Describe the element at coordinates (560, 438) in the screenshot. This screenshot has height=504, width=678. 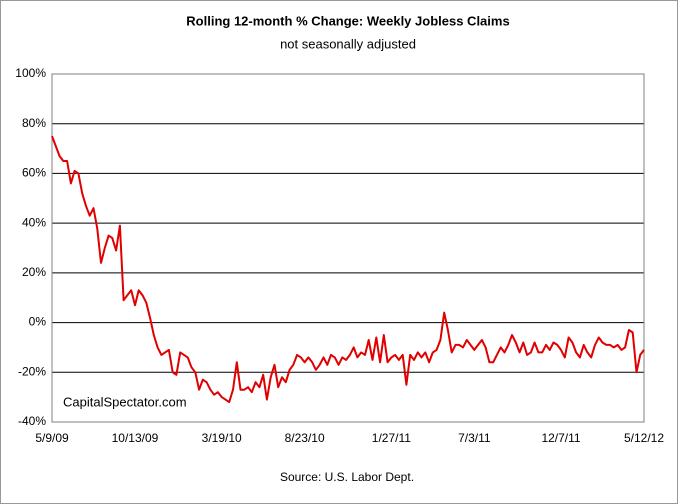
I see `x-tick-label: 12/7/11` at that location.